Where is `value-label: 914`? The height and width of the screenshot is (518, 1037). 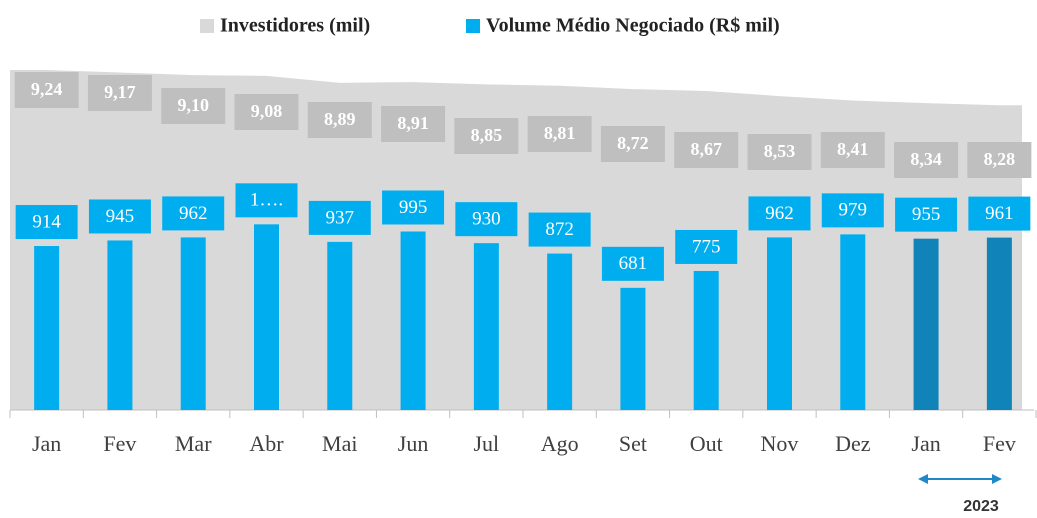 value-label: 914 is located at coordinates (46, 221).